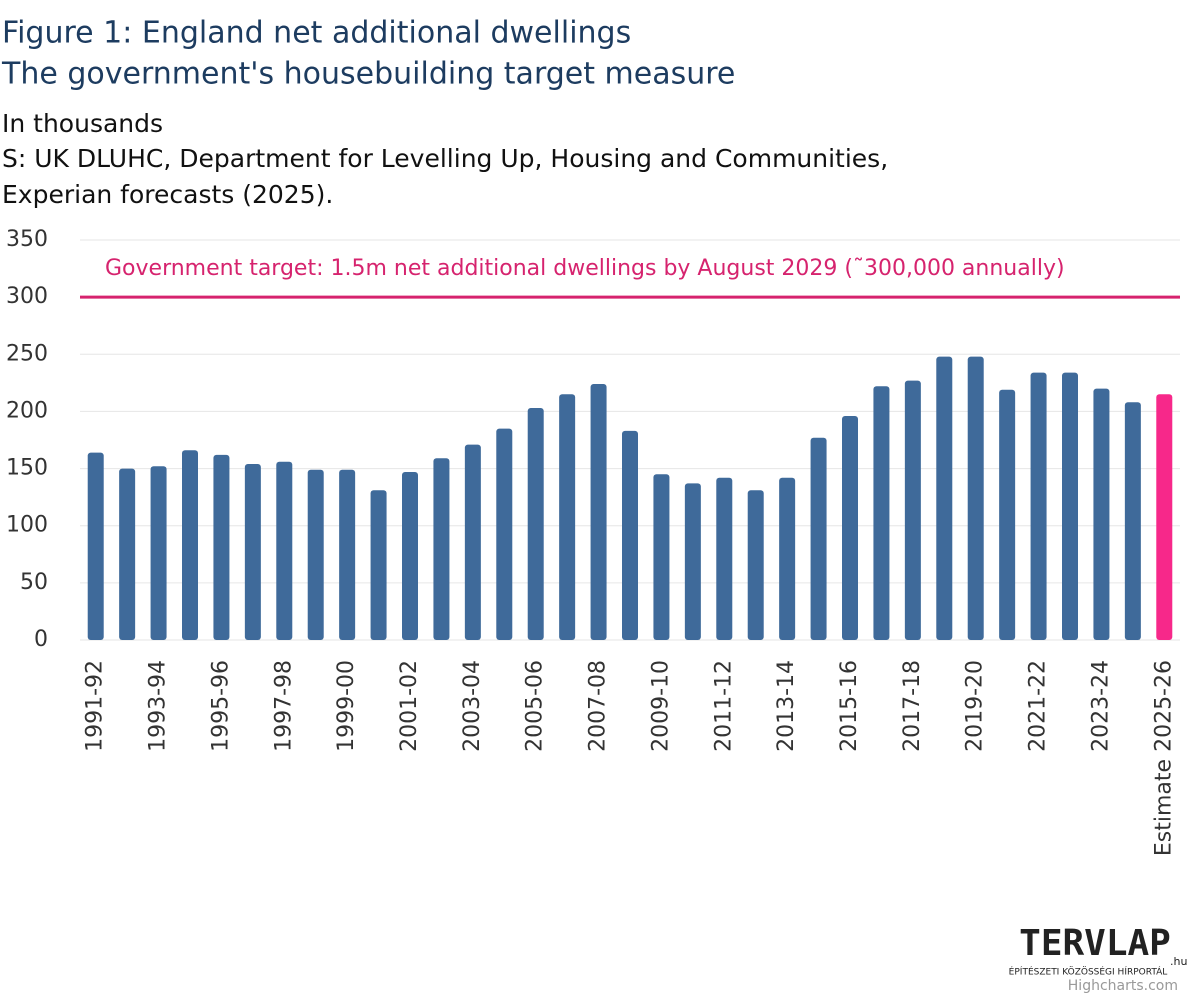 Image resolution: width=1200 pixels, height=1000 pixels. What do you see at coordinates (27, 353) in the screenshot?
I see `y-tick-label: 250` at bounding box center [27, 353].